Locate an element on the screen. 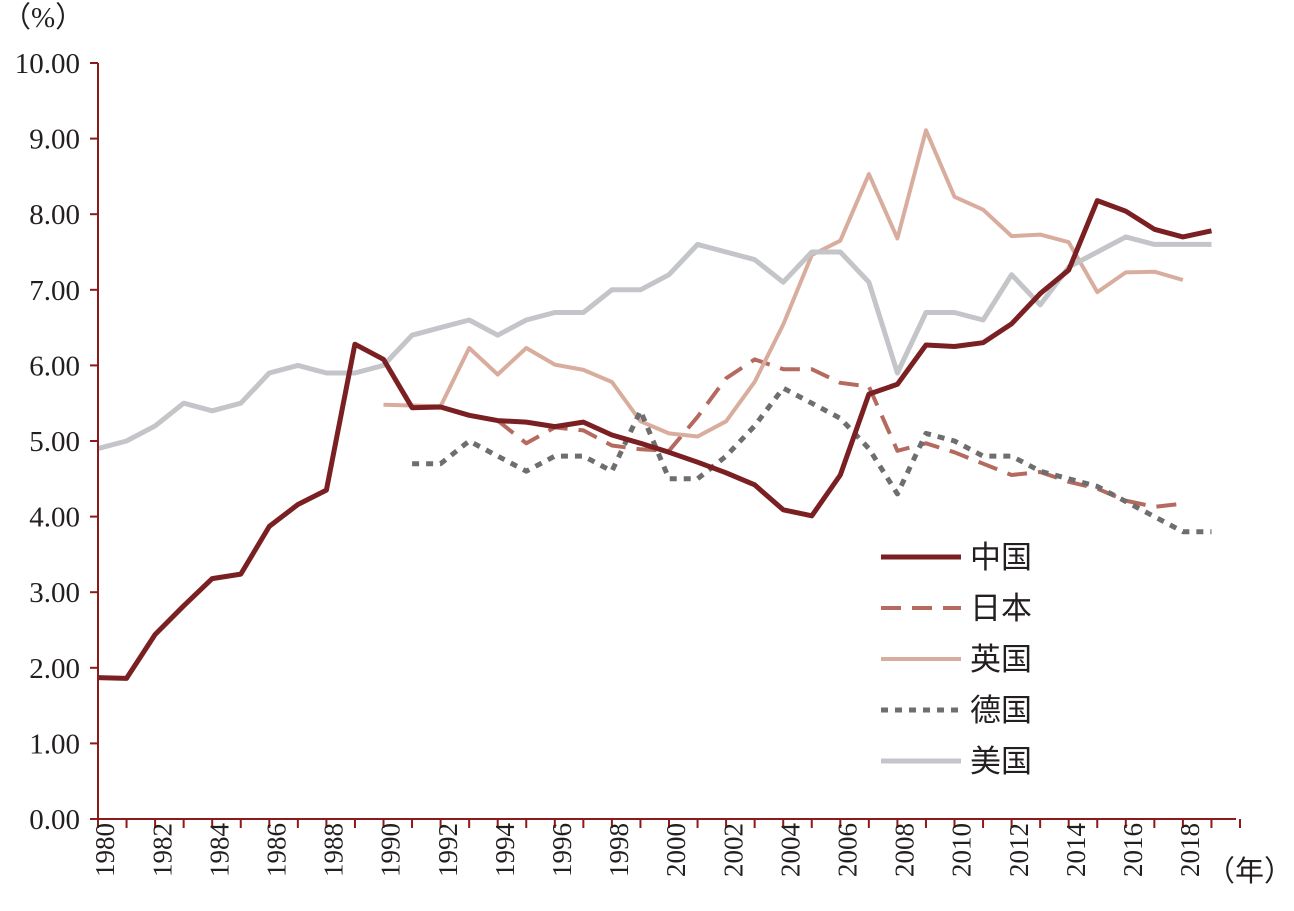  x-tick-label: 1982 is located at coordinates (162, 850).